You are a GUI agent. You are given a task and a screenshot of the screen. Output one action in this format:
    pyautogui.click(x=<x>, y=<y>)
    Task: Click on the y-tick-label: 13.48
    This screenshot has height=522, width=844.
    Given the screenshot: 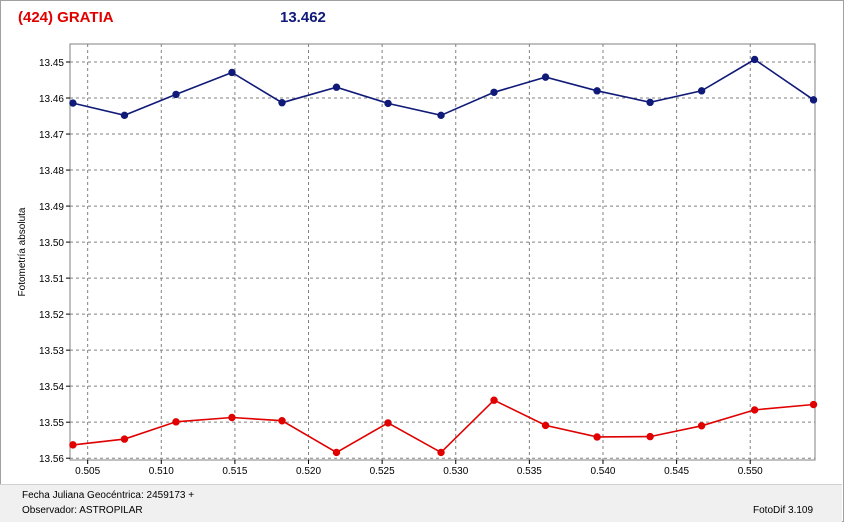 What is the action you would take?
    pyautogui.click(x=51, y=171)
    